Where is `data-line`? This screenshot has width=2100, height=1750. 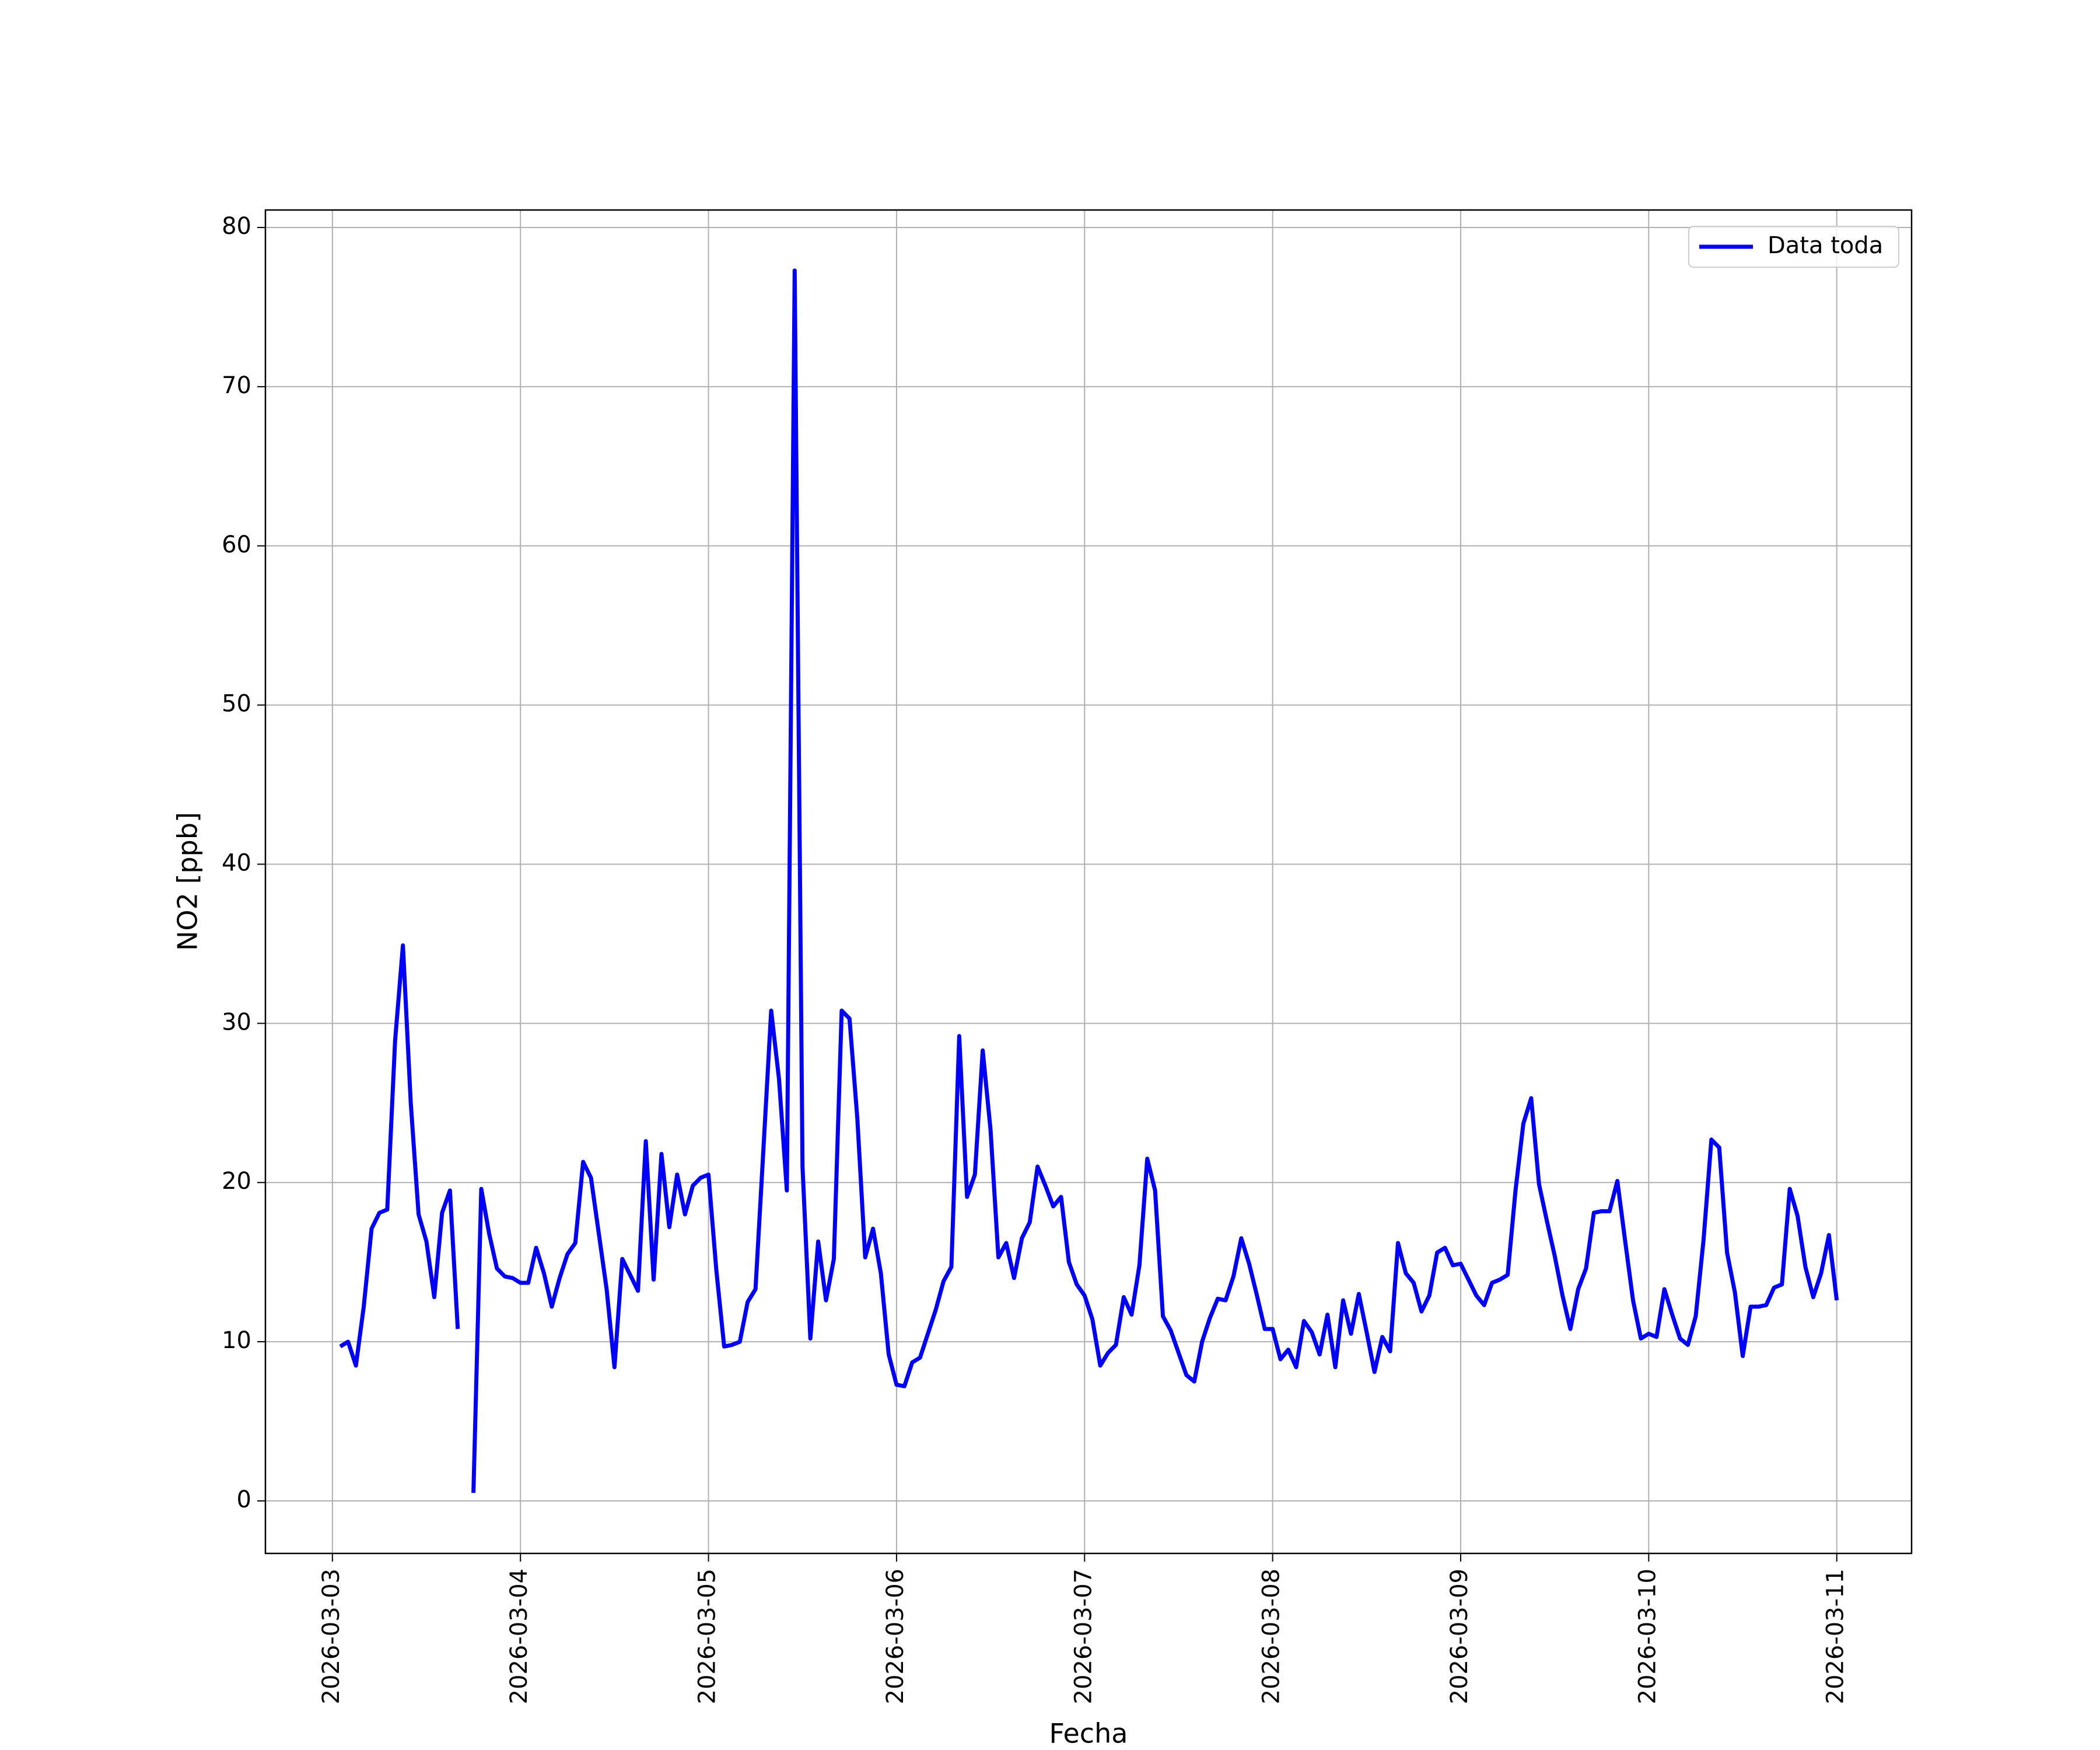
data-line is located at coordinates (399, 1155).